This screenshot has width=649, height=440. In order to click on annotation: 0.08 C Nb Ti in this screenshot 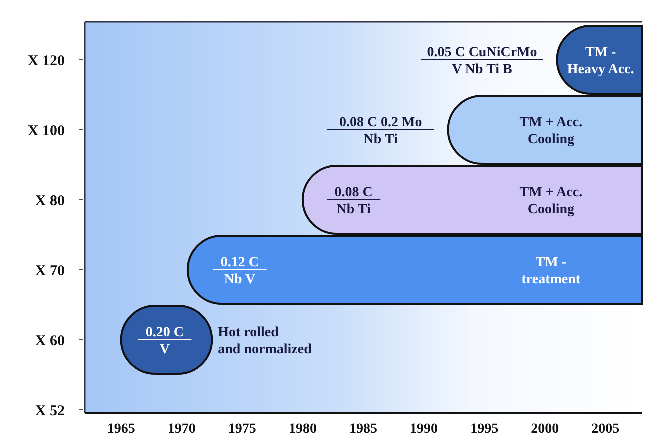, I will do `click(353, 201)`.